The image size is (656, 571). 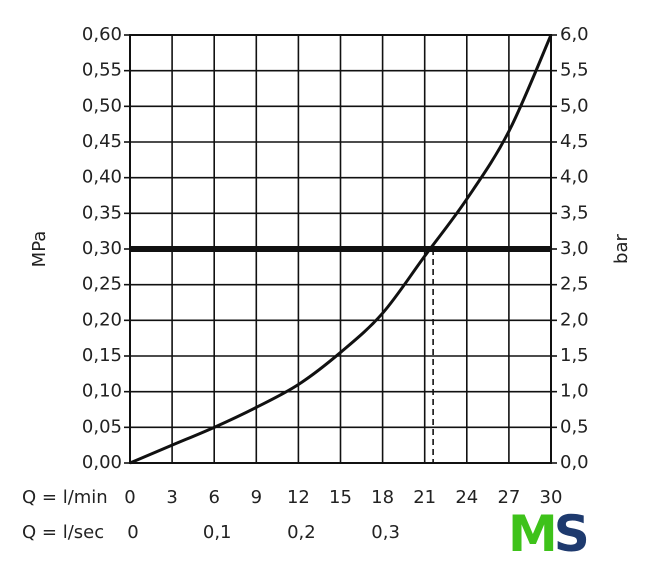 I want to click on x-tick-label: 3, so click(x=171, y=497).